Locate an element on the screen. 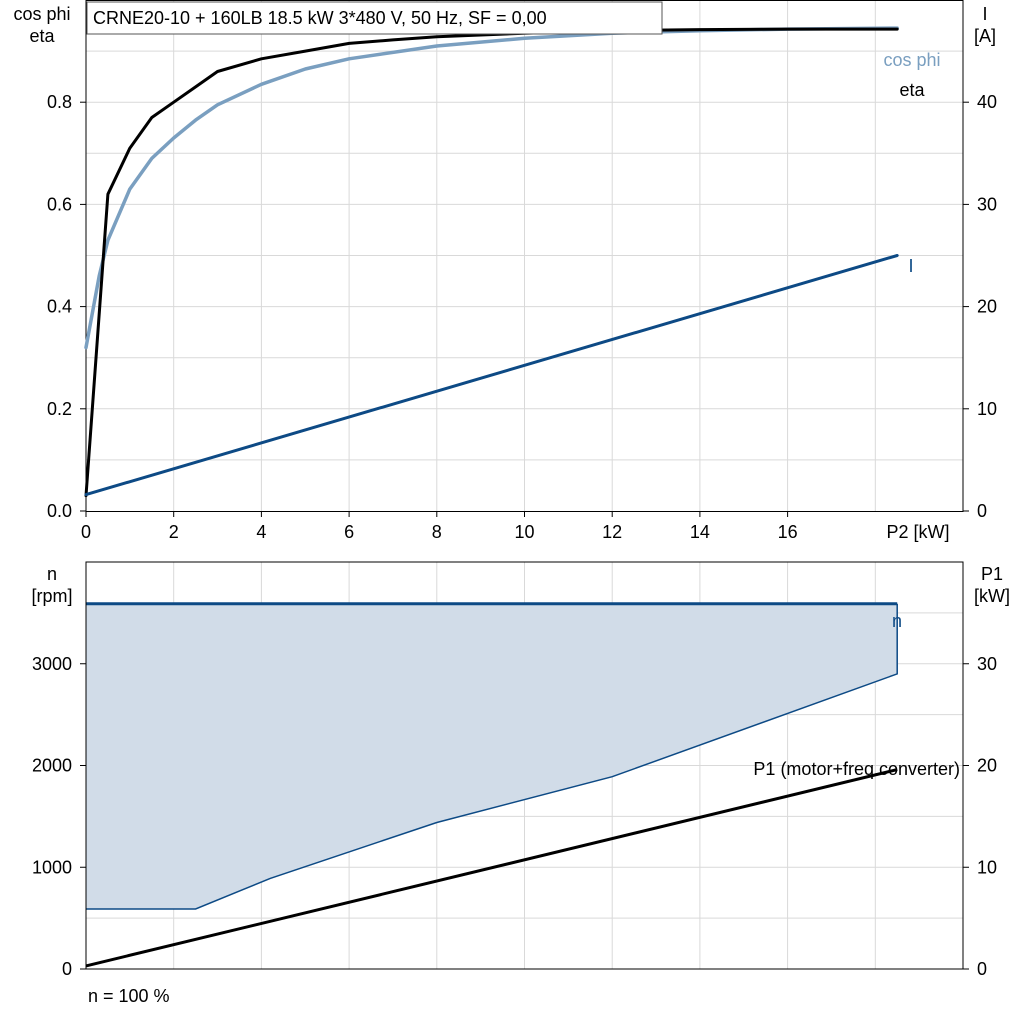 Image resolution: width=1024 pixels, height=1024 pixels. top-right-ticks: 0 10 20 30 40 is located at coordinates (980, 306).